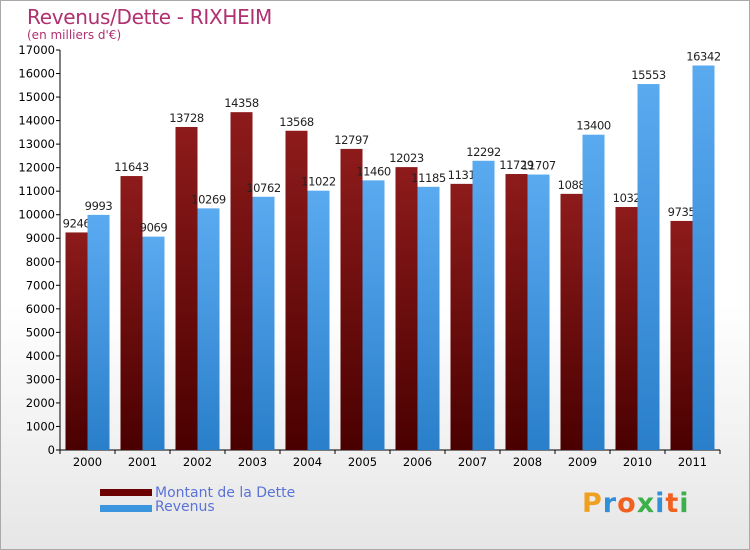 The width and height of the screenshot is (750, 550). Describe the element at coordinates (197, 462) in the screenshot. I see `x-tick-label: 2002` at that location.